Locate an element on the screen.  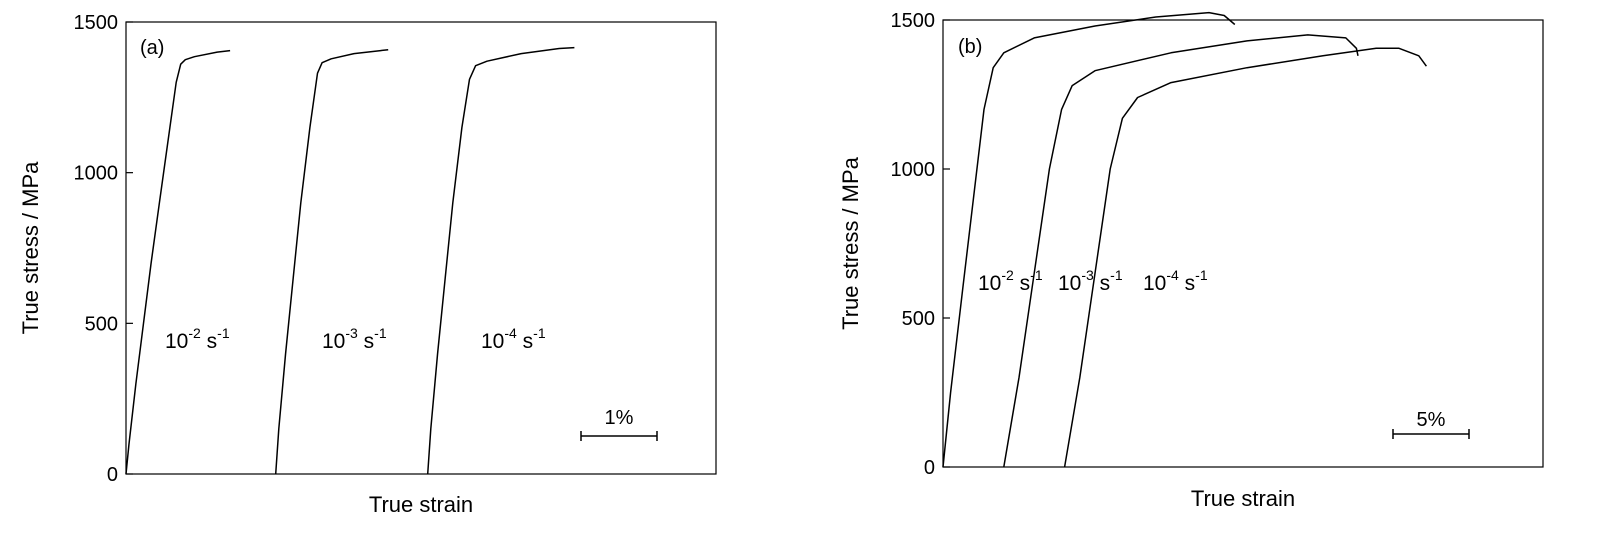
panel-label: (b) is located at coordinates (970, 47).